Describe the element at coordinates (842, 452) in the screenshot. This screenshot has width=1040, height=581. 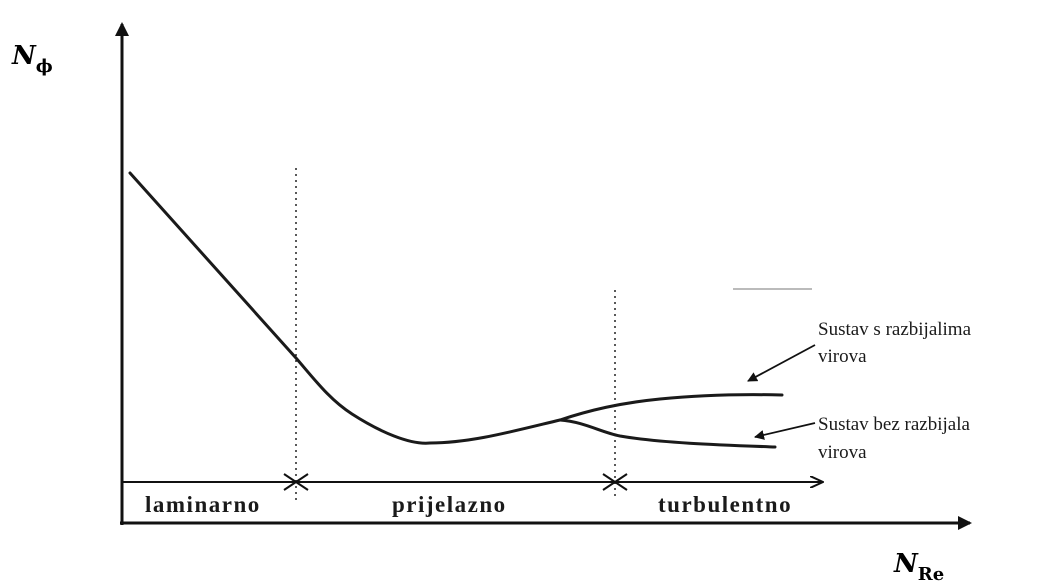
I see `annotation-without-baffles-line2: virova` at that location.